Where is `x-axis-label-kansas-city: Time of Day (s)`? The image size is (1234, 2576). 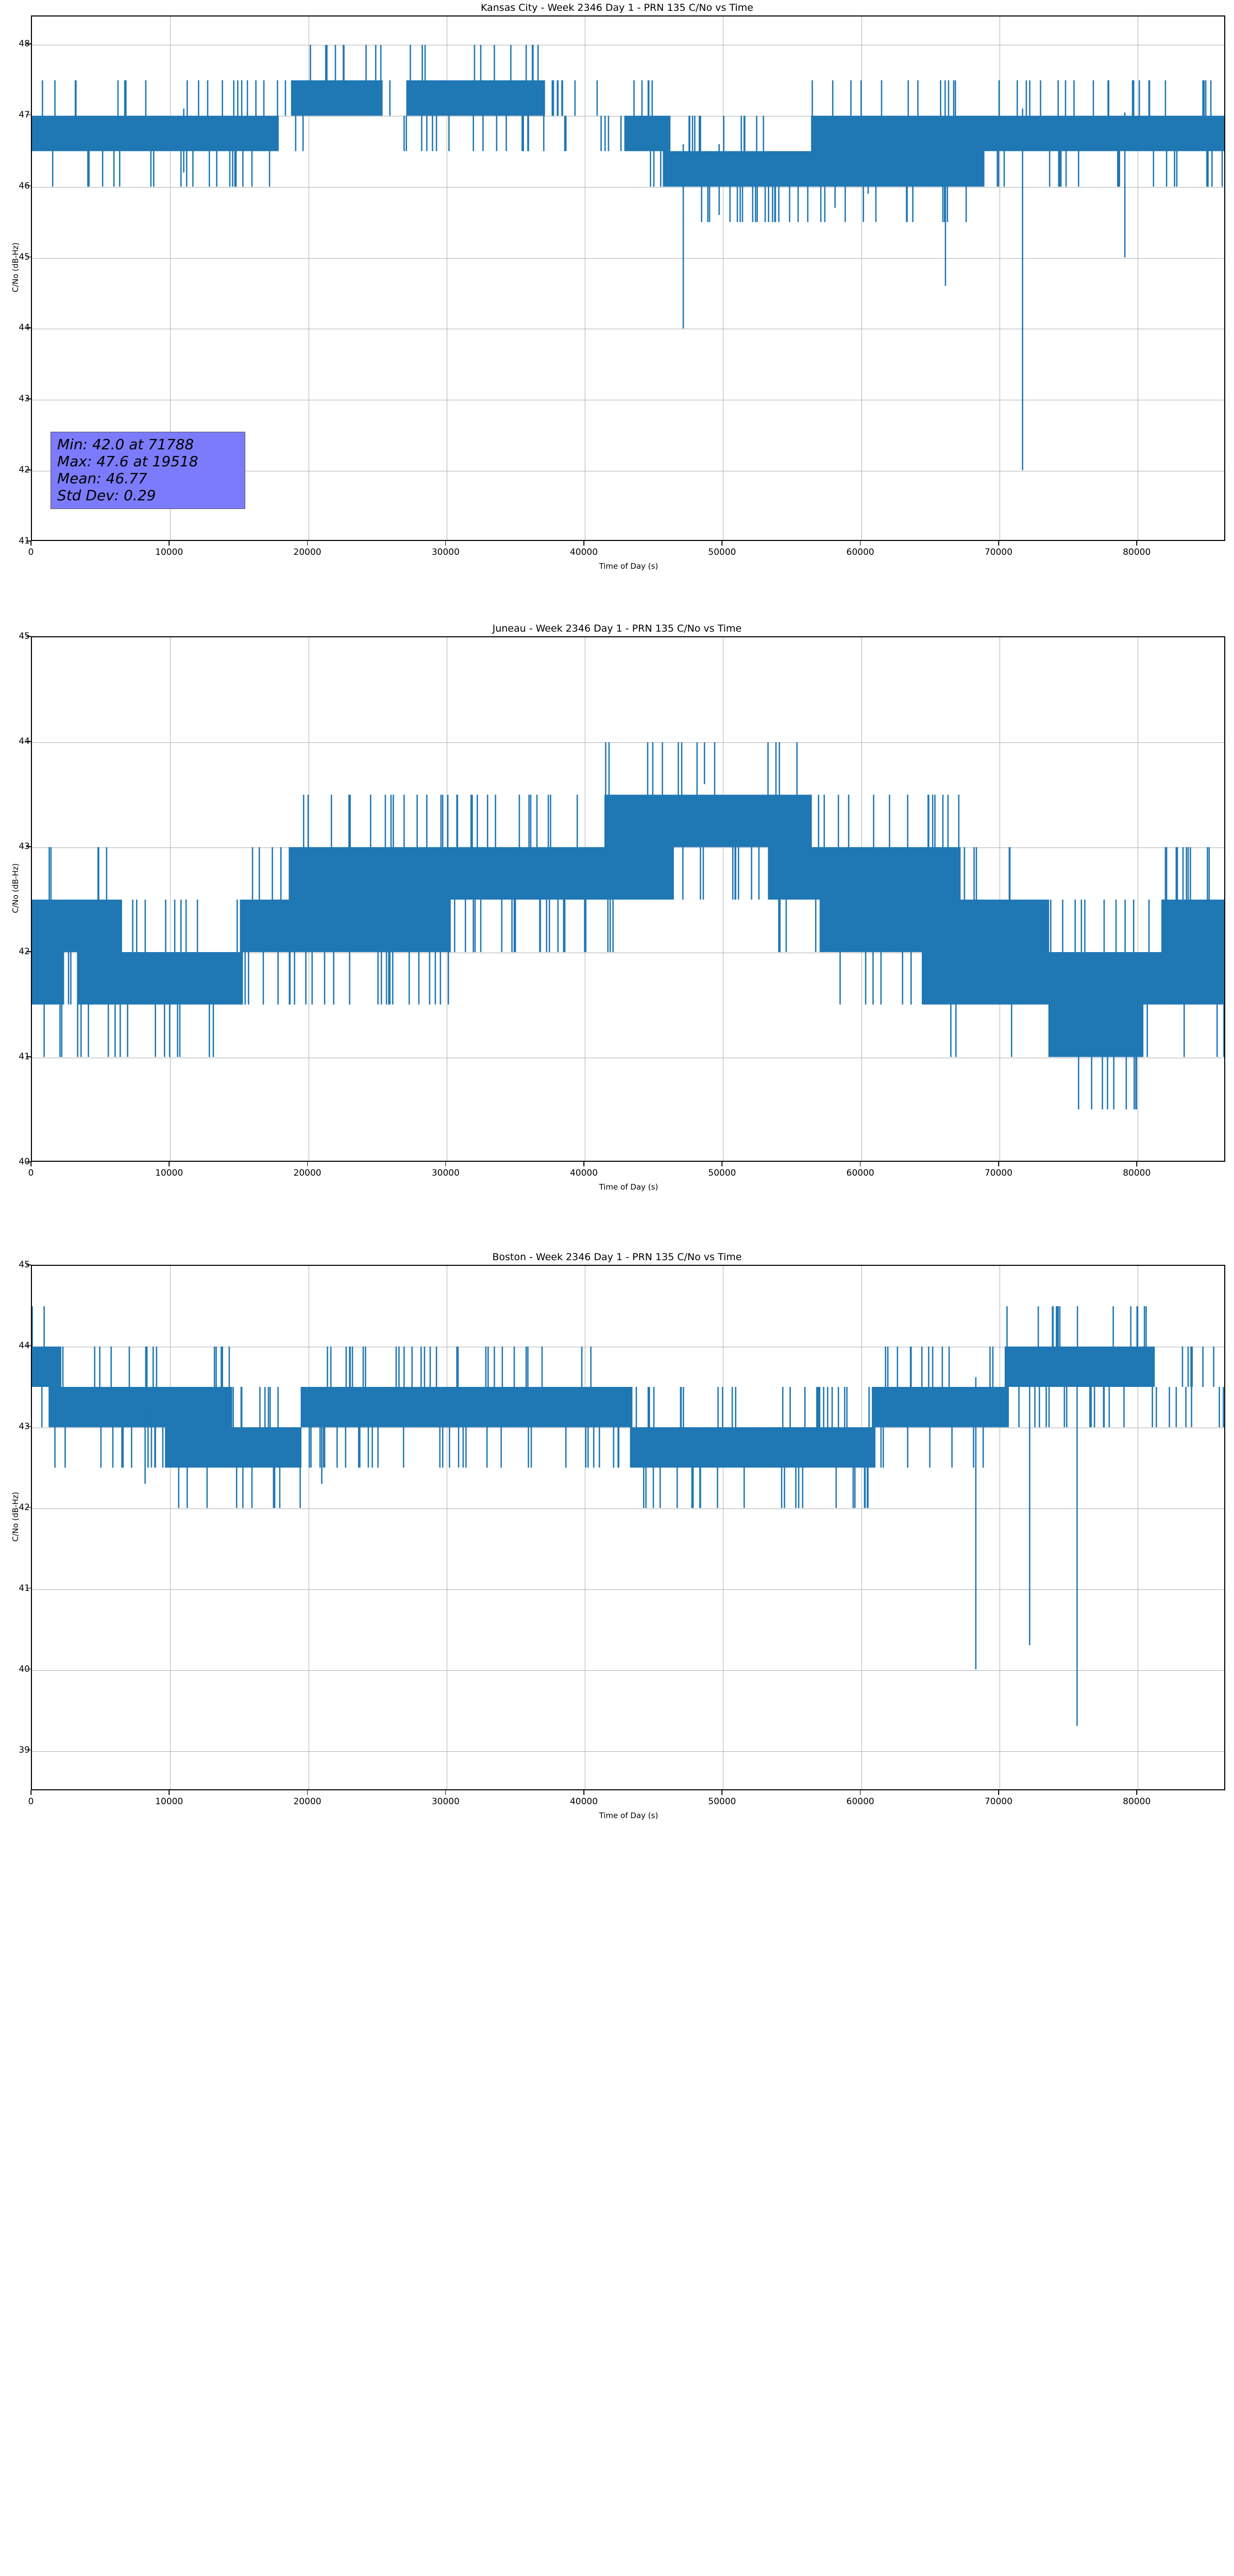 x-axis-label-kansas-city: Time of Day (s) is located at coordinates (628, 567).